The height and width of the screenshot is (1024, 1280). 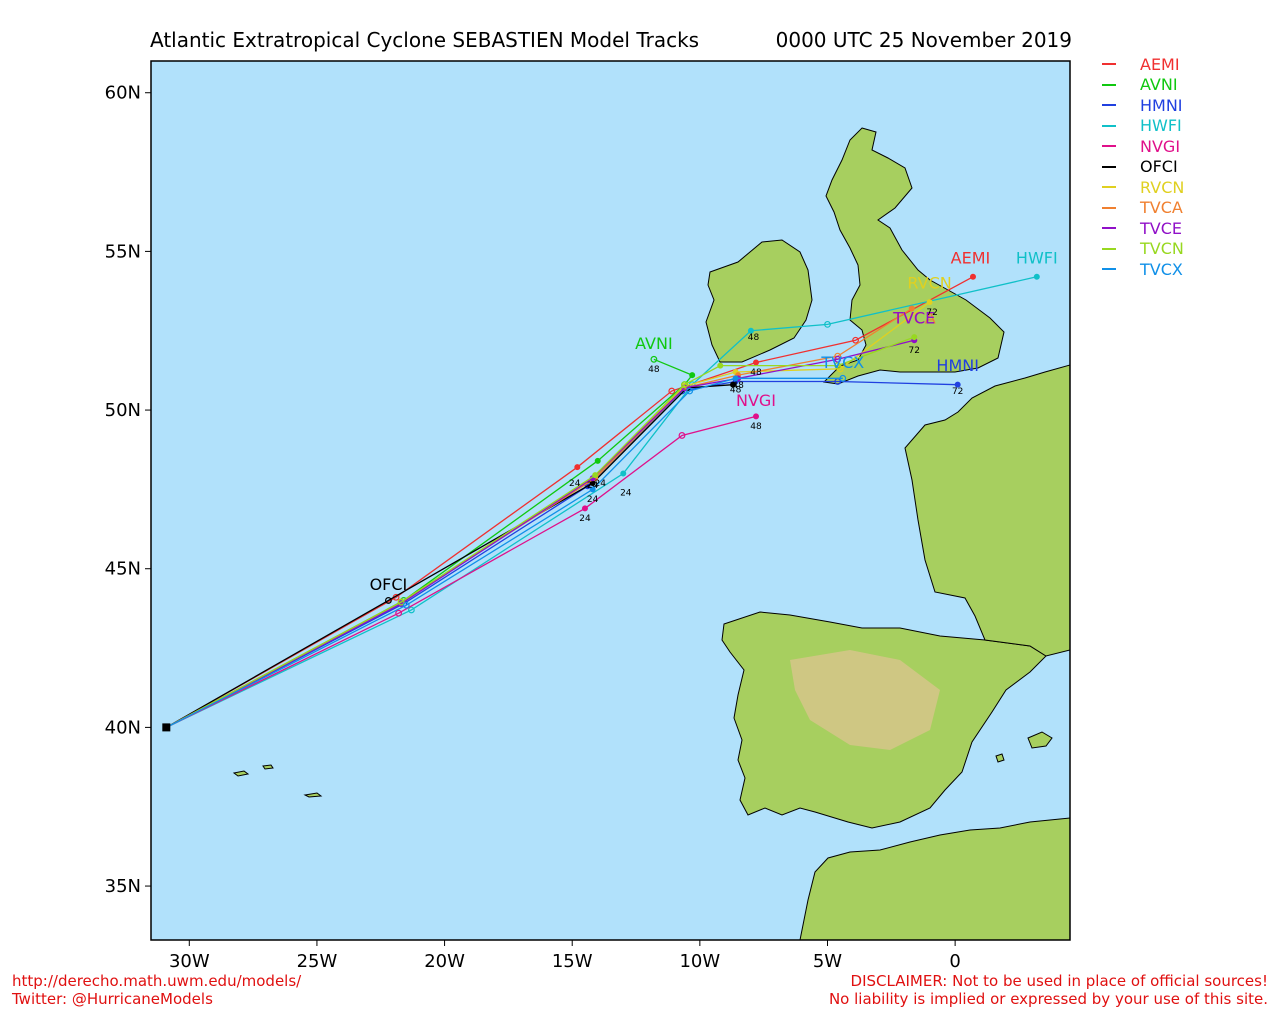 I want to click on legend-label: TVCX, so click(x=1161, y=269).